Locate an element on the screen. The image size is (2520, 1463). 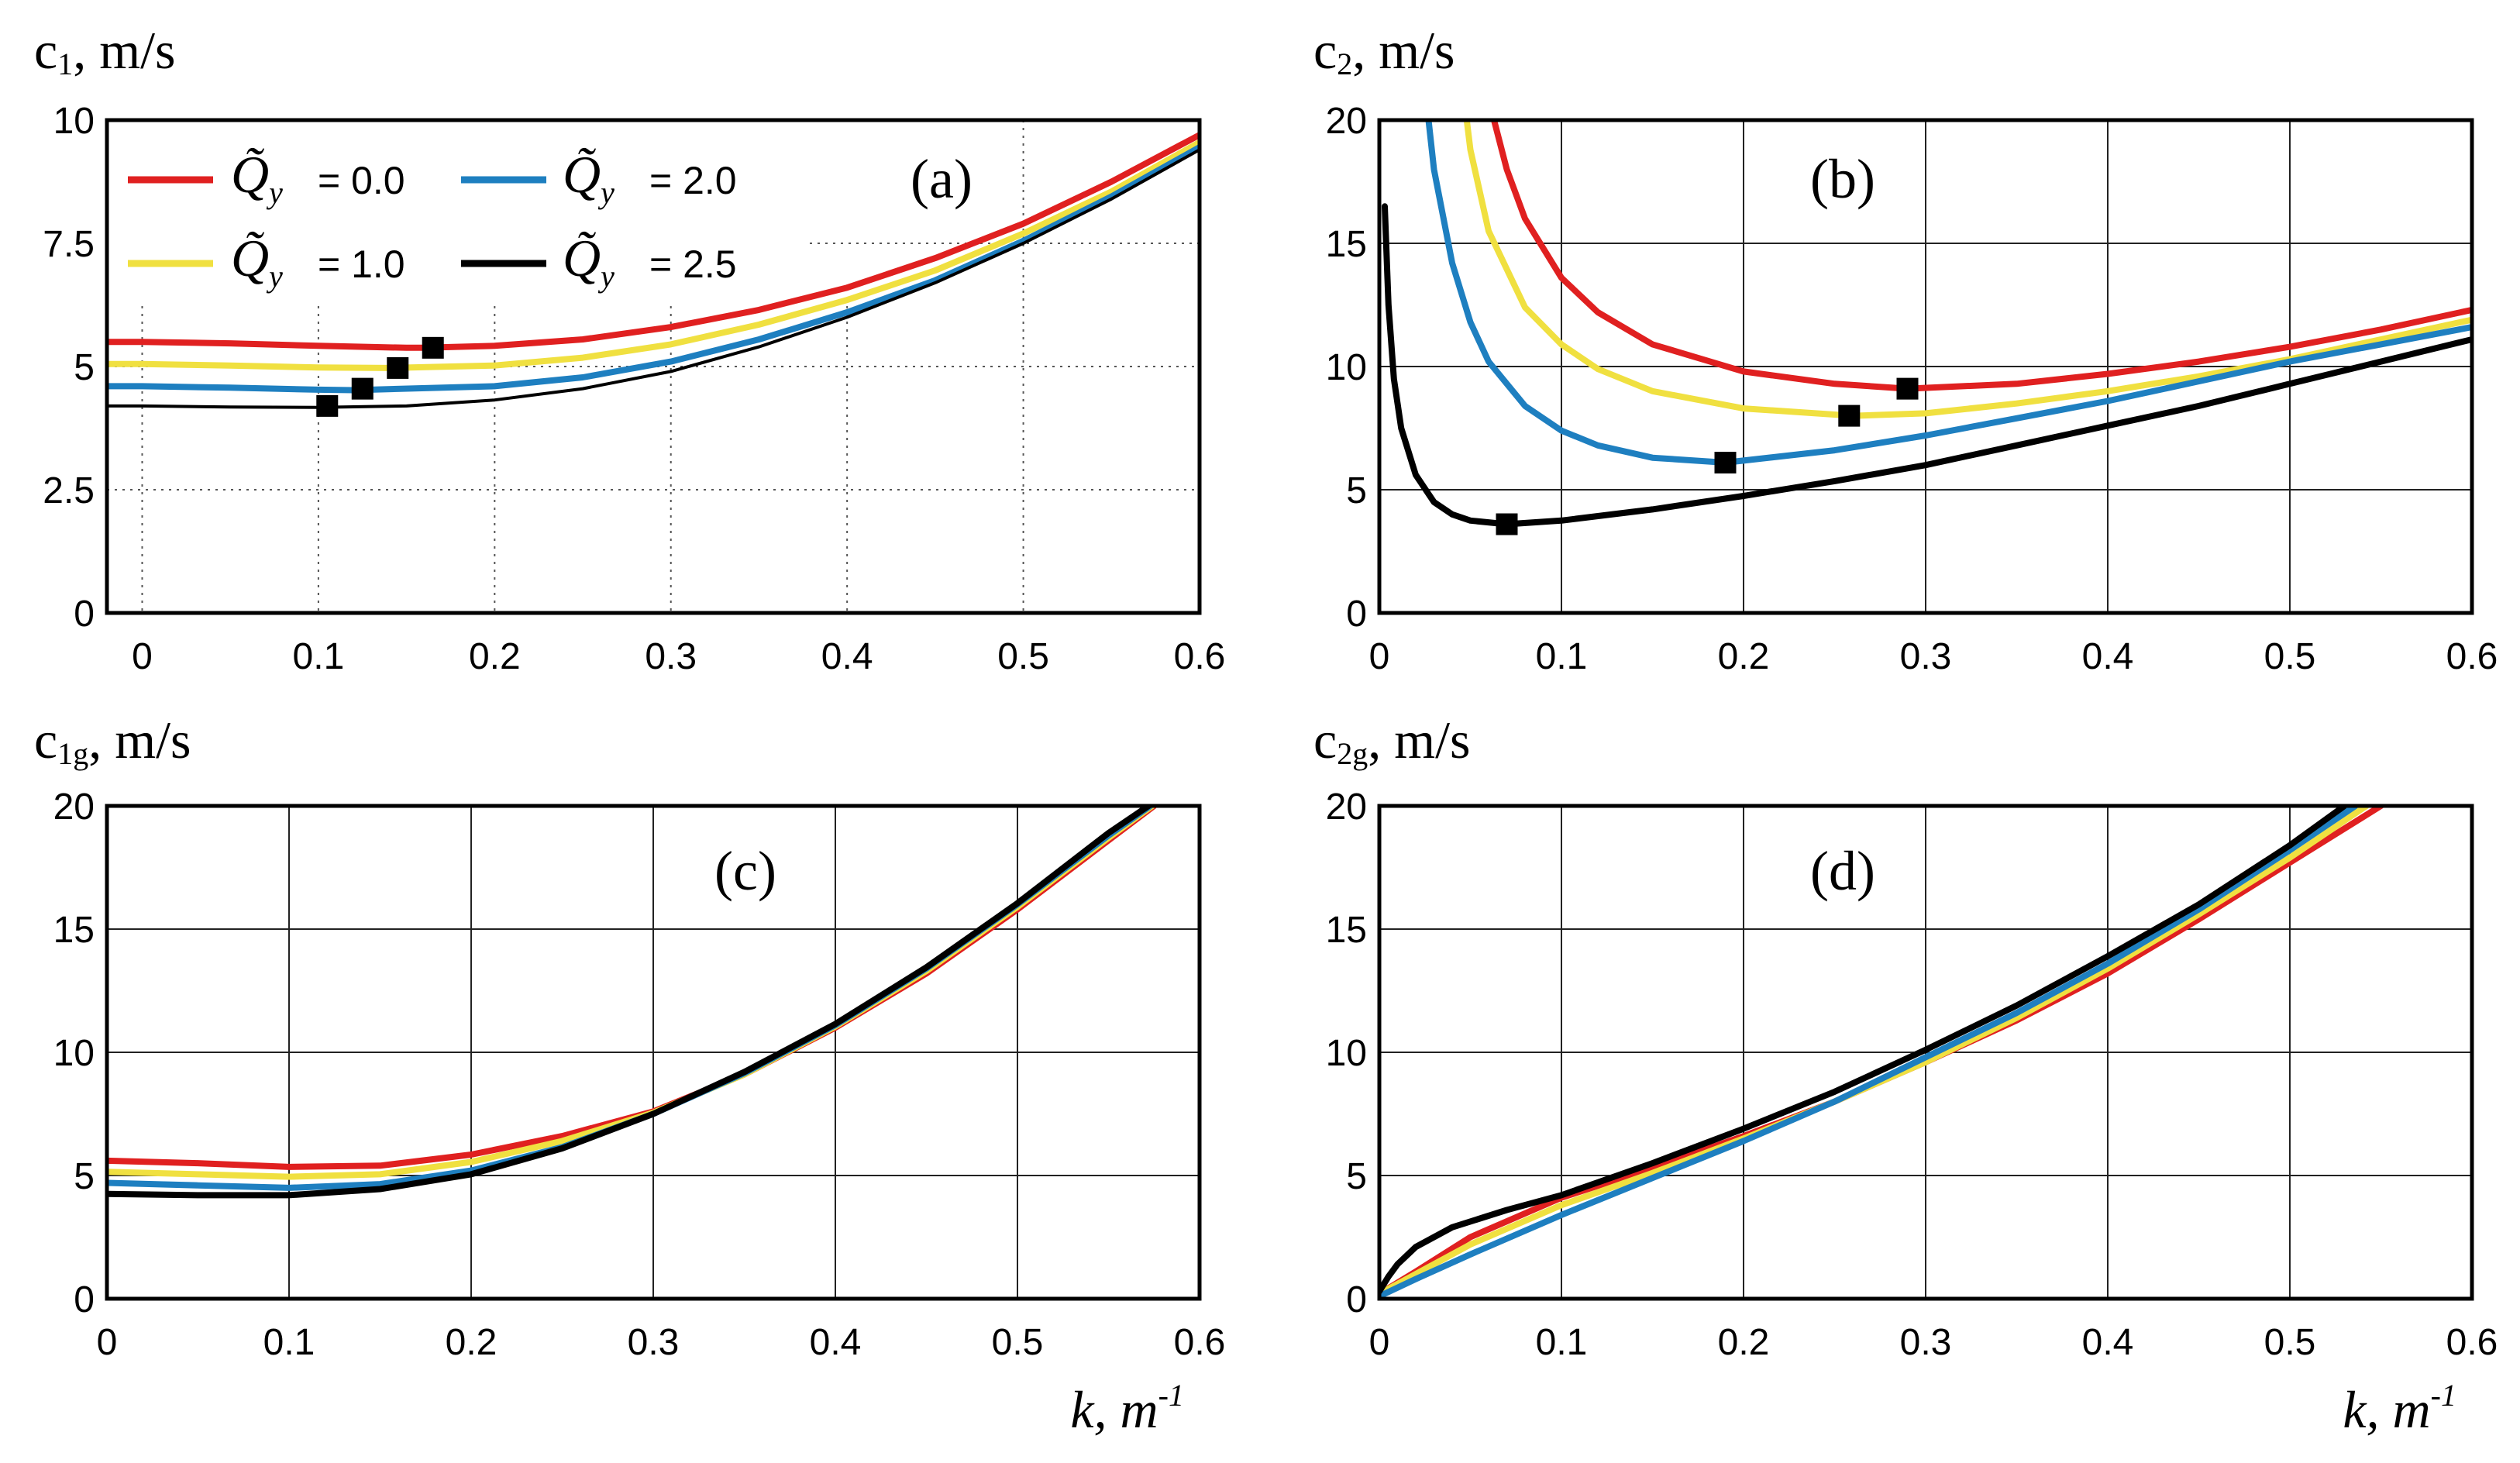
legend-label-q3: = 2.5 is located at coordinates (693, 264).